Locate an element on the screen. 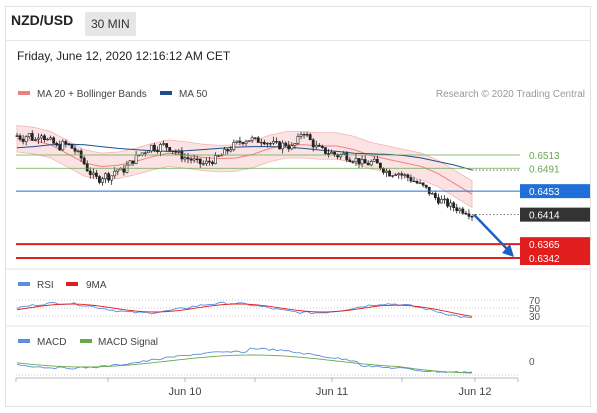  rsi-level-label: 30 is located at coordinates (535, 317).